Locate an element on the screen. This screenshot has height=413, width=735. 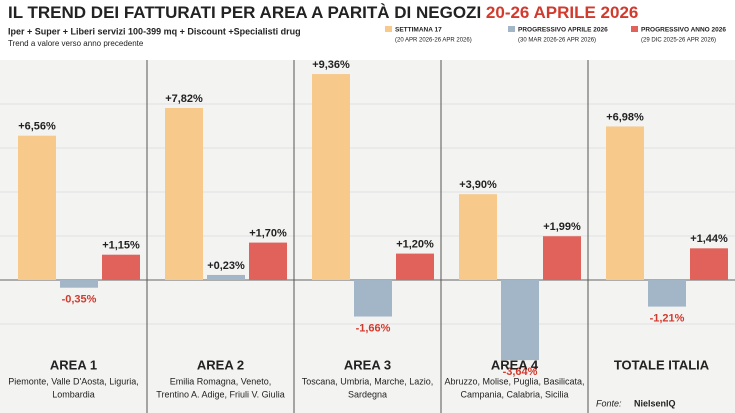
value-label: +1,70% is located at coordinates (268, 234).